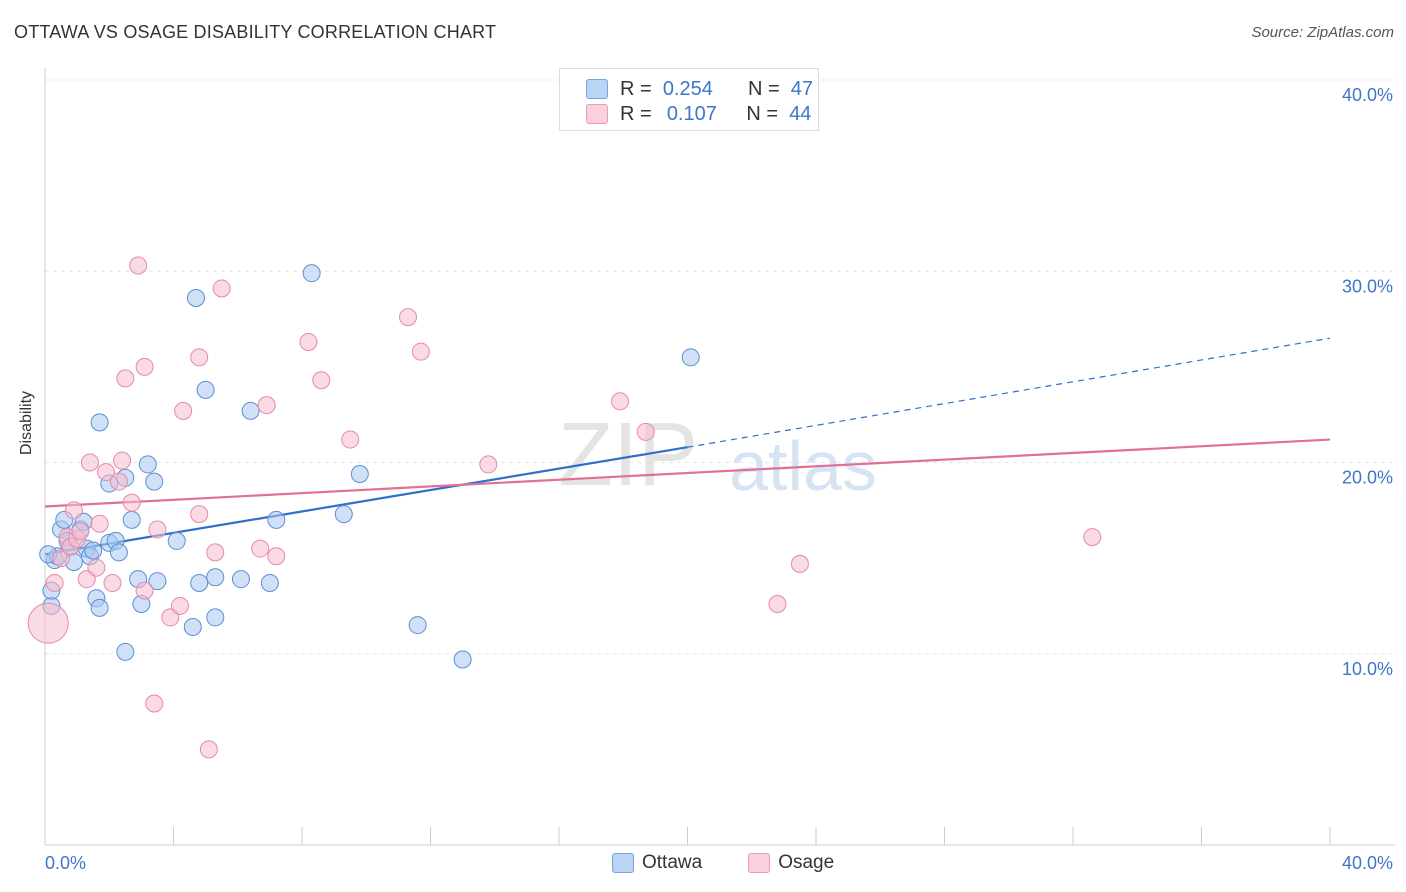 The width and height of the screenshot is (1406, 892). Describe the element at coordinates (1367, 478) in the screenshot. I see `y-tick-label: 20.0%` at that location.